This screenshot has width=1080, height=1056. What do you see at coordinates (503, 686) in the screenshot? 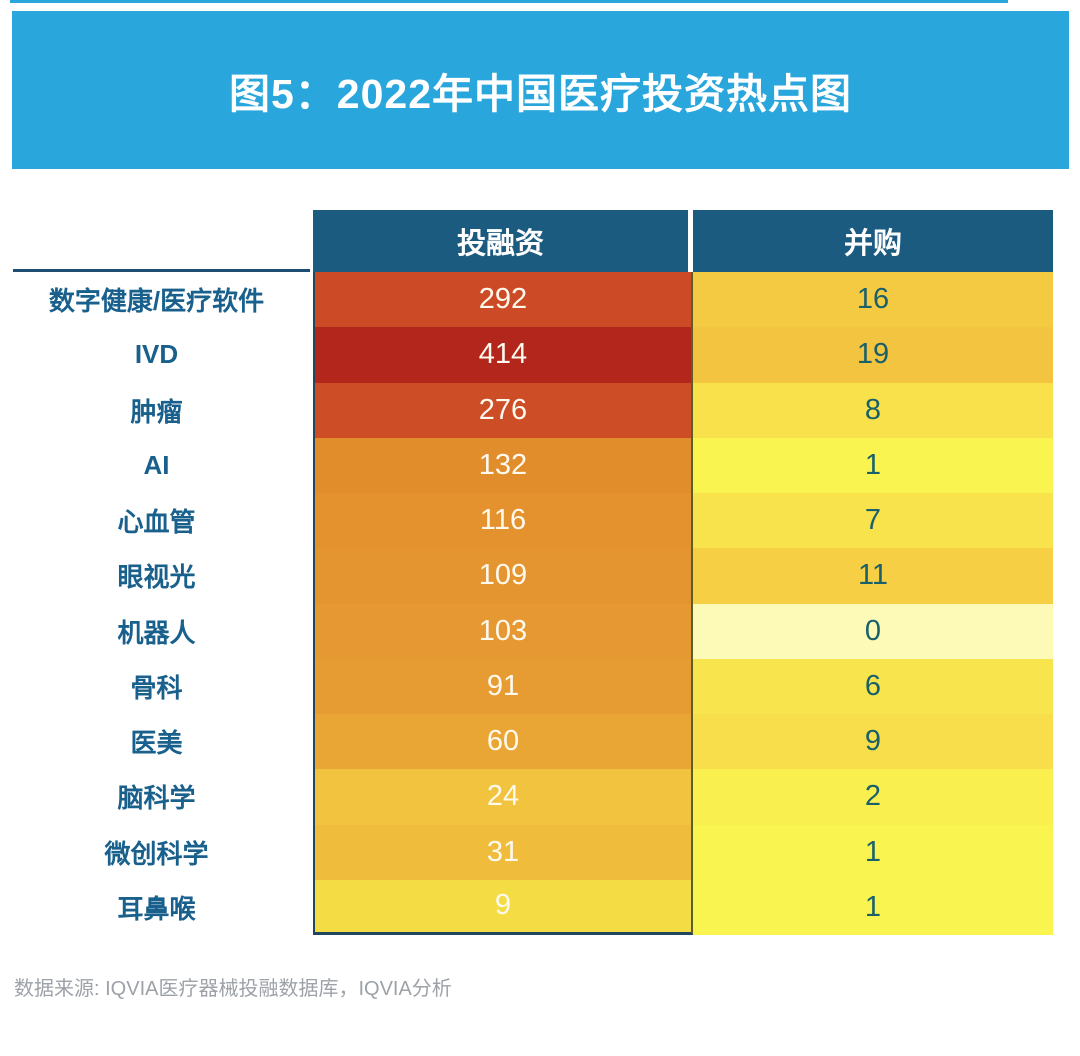
I see `investment-cell: 91` at bounding box center [503, 686].